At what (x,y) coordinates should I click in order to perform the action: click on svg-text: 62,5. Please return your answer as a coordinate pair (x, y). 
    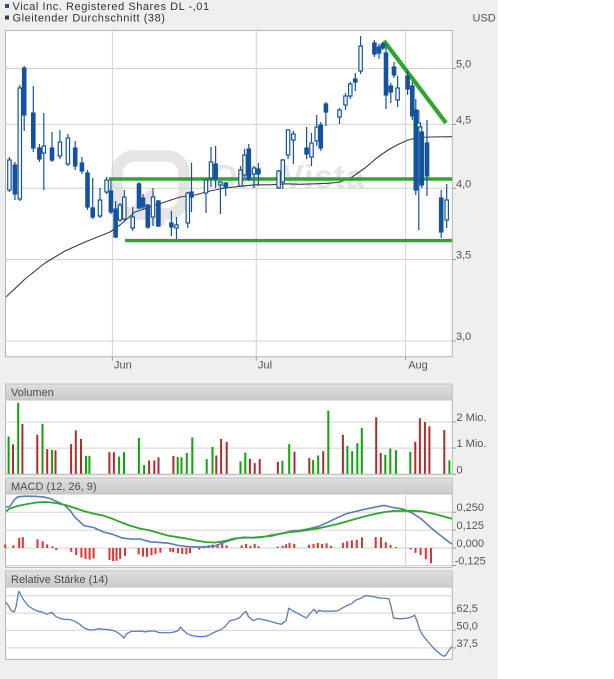
    Looking at the image, I should click on (467, 609).